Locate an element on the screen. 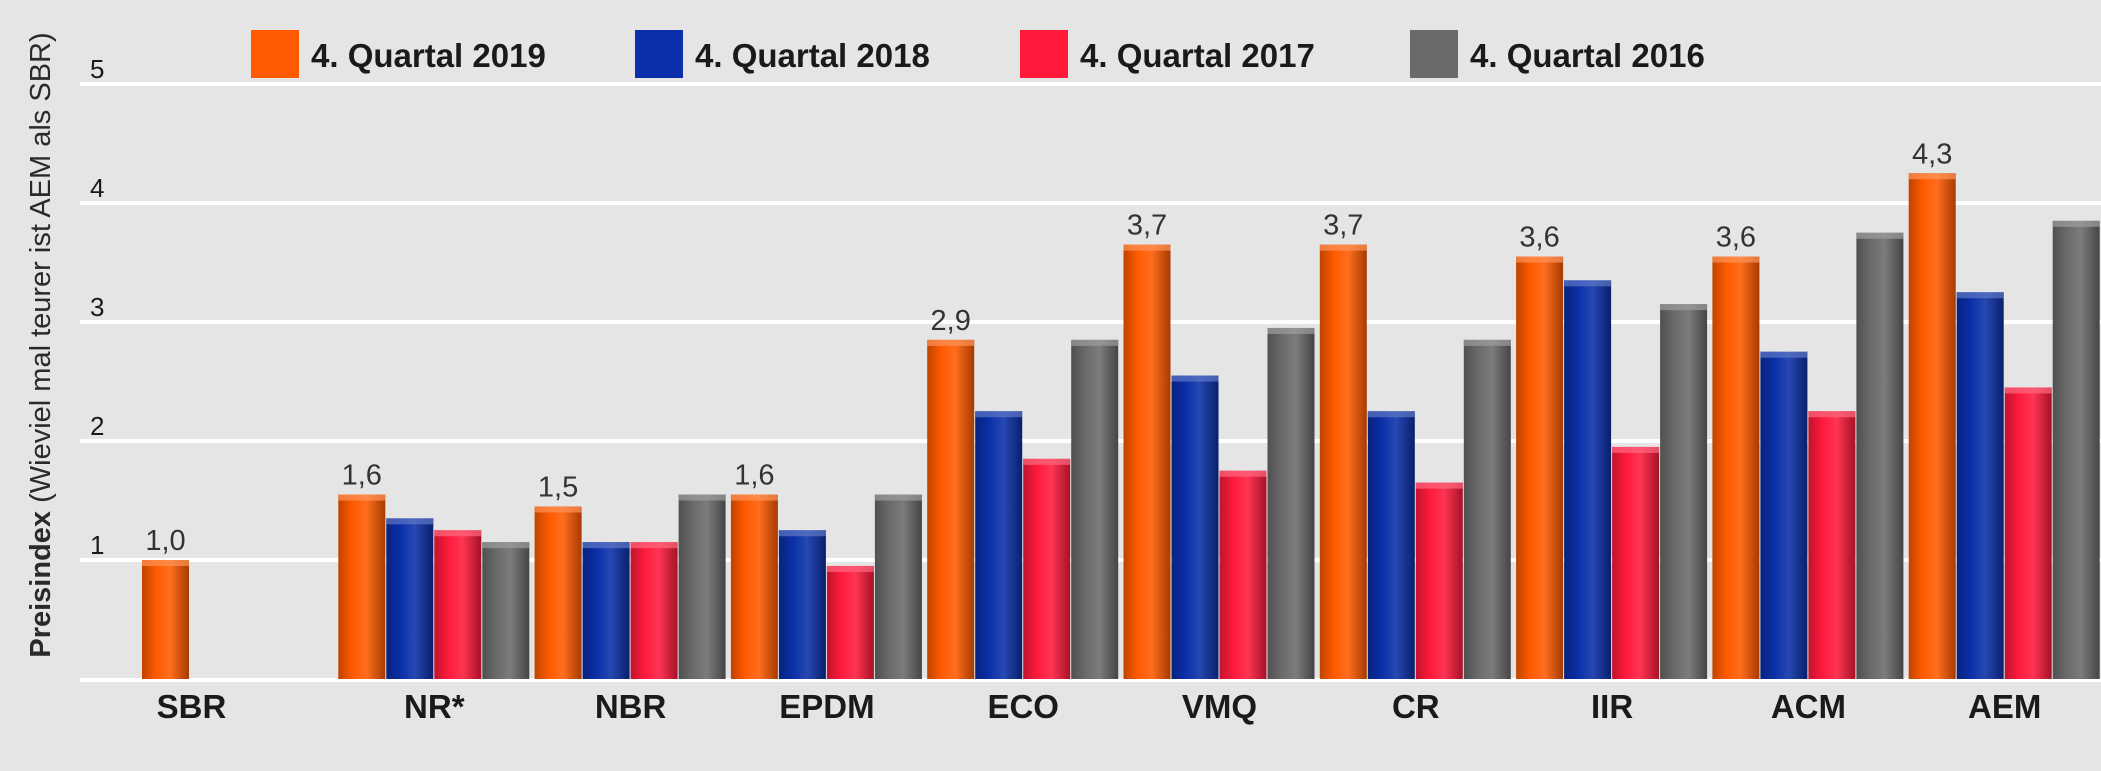  x-tick-label: VMQ is located at coordinates (1219, 706).